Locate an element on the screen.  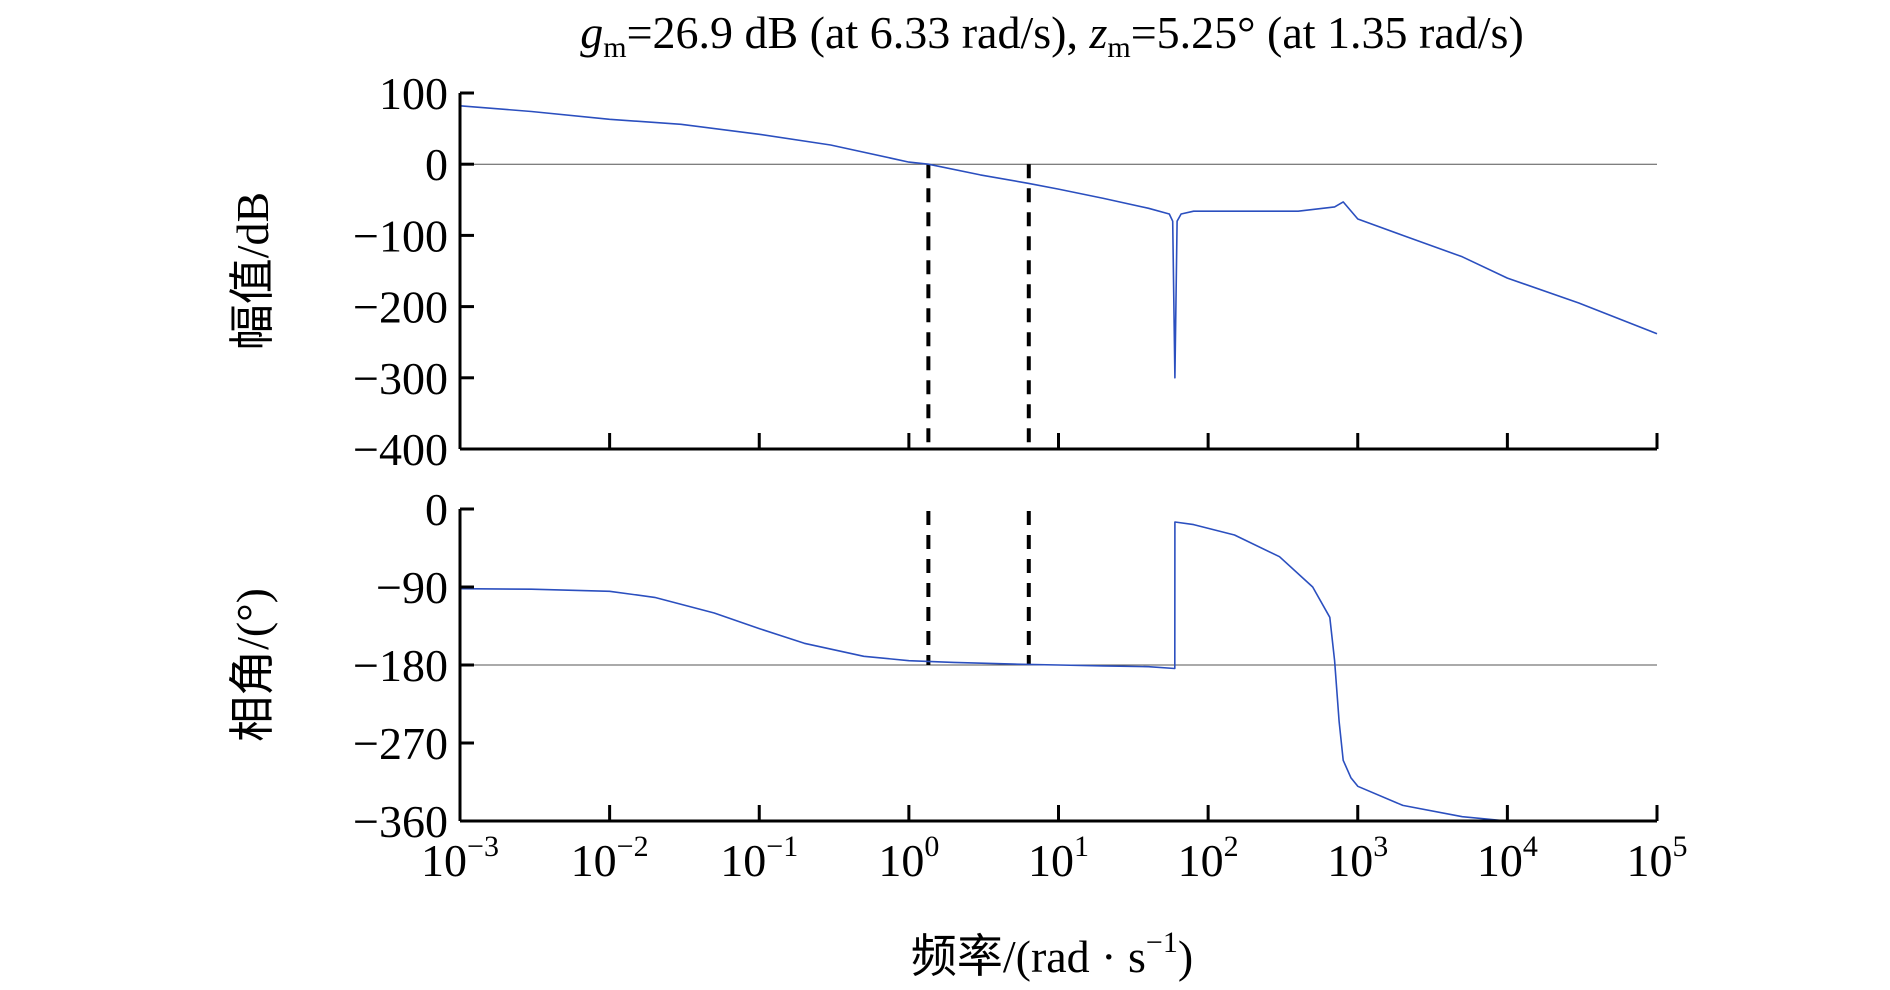
magnitude-y-tick-label: −400 is located at coordinates (400, 449).